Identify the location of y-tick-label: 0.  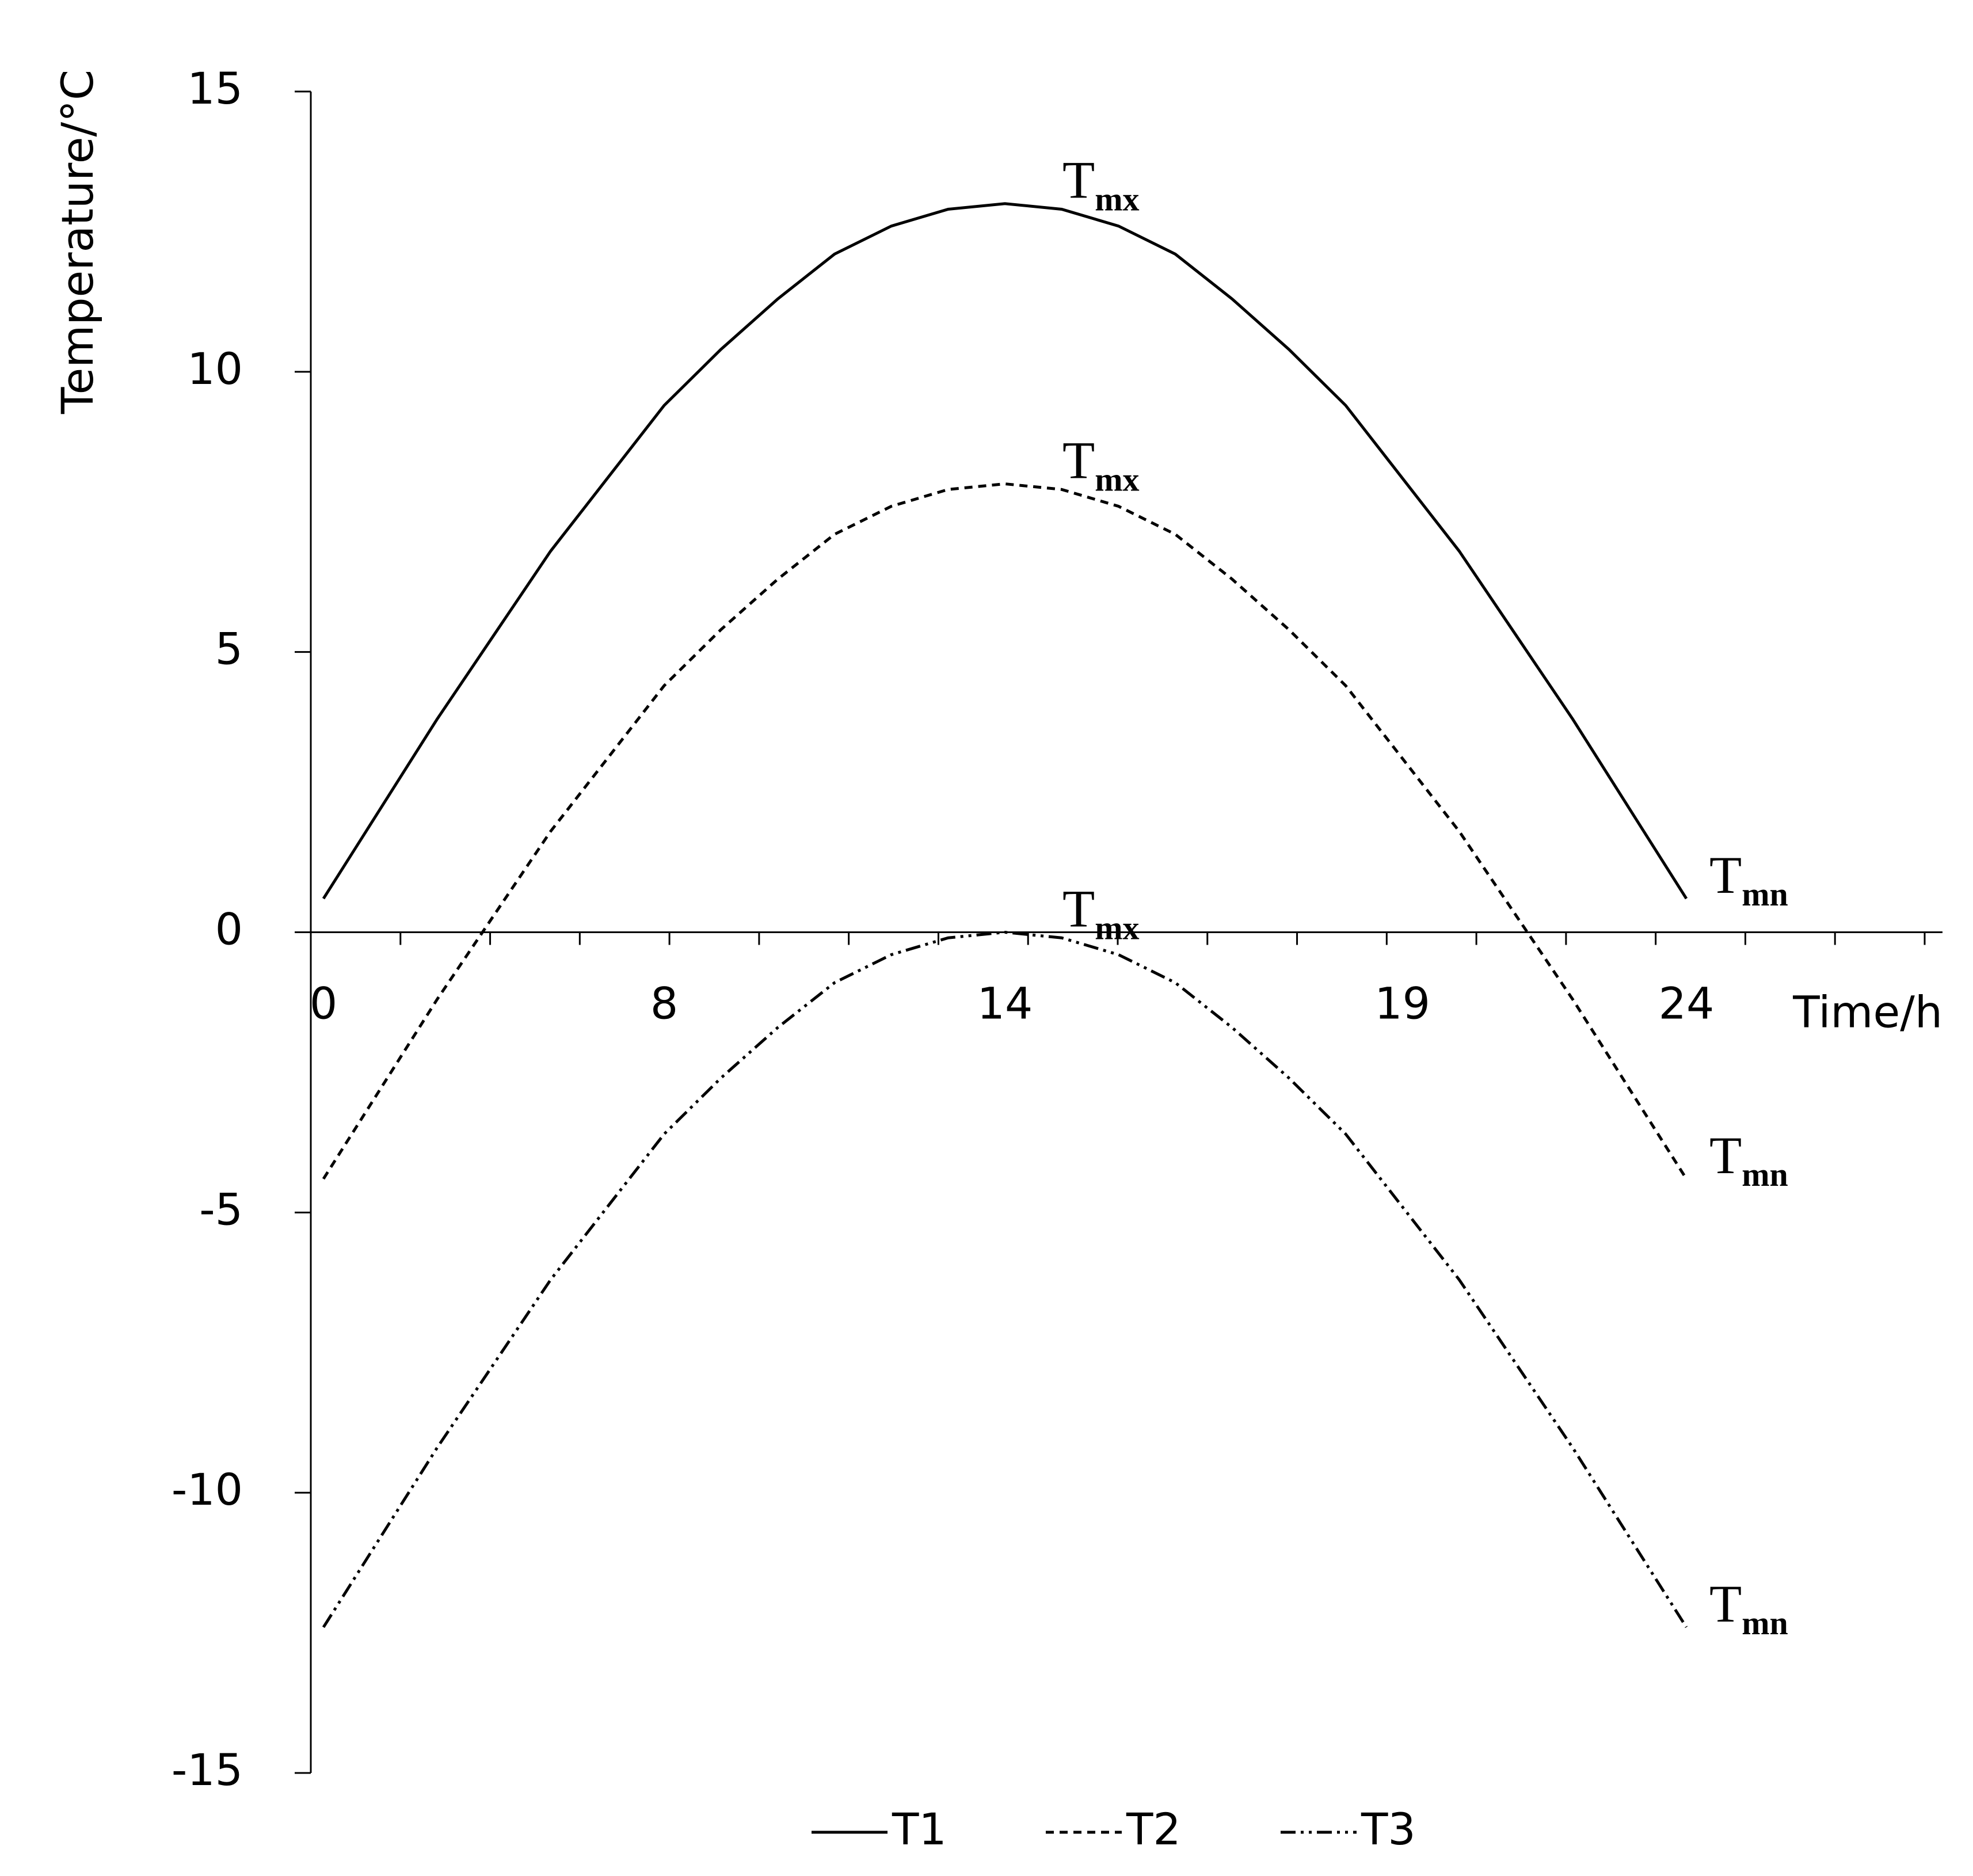
(229, 928).